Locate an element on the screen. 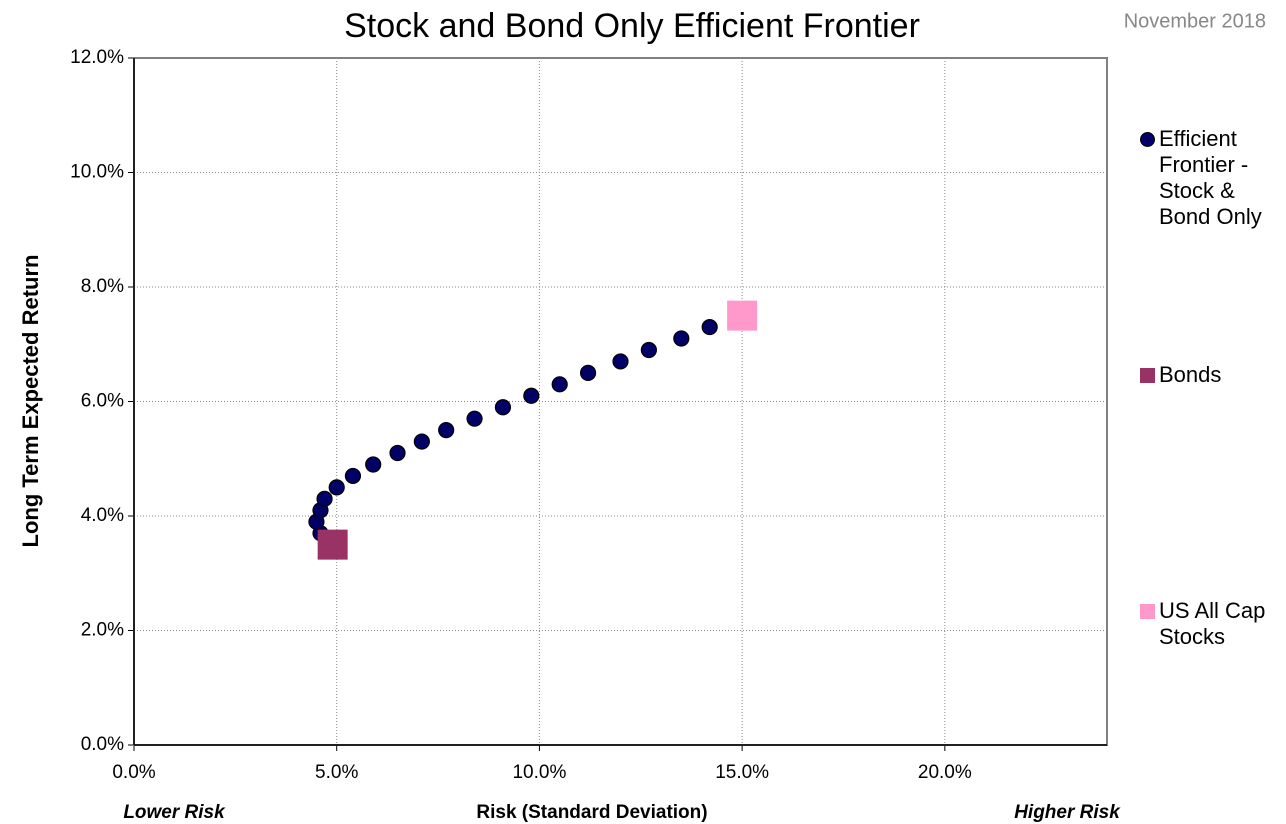 This screenshot has height=824, width=1286. x-axis-label: Risk (Standard Deviation) is located at coordinates (591, 812).